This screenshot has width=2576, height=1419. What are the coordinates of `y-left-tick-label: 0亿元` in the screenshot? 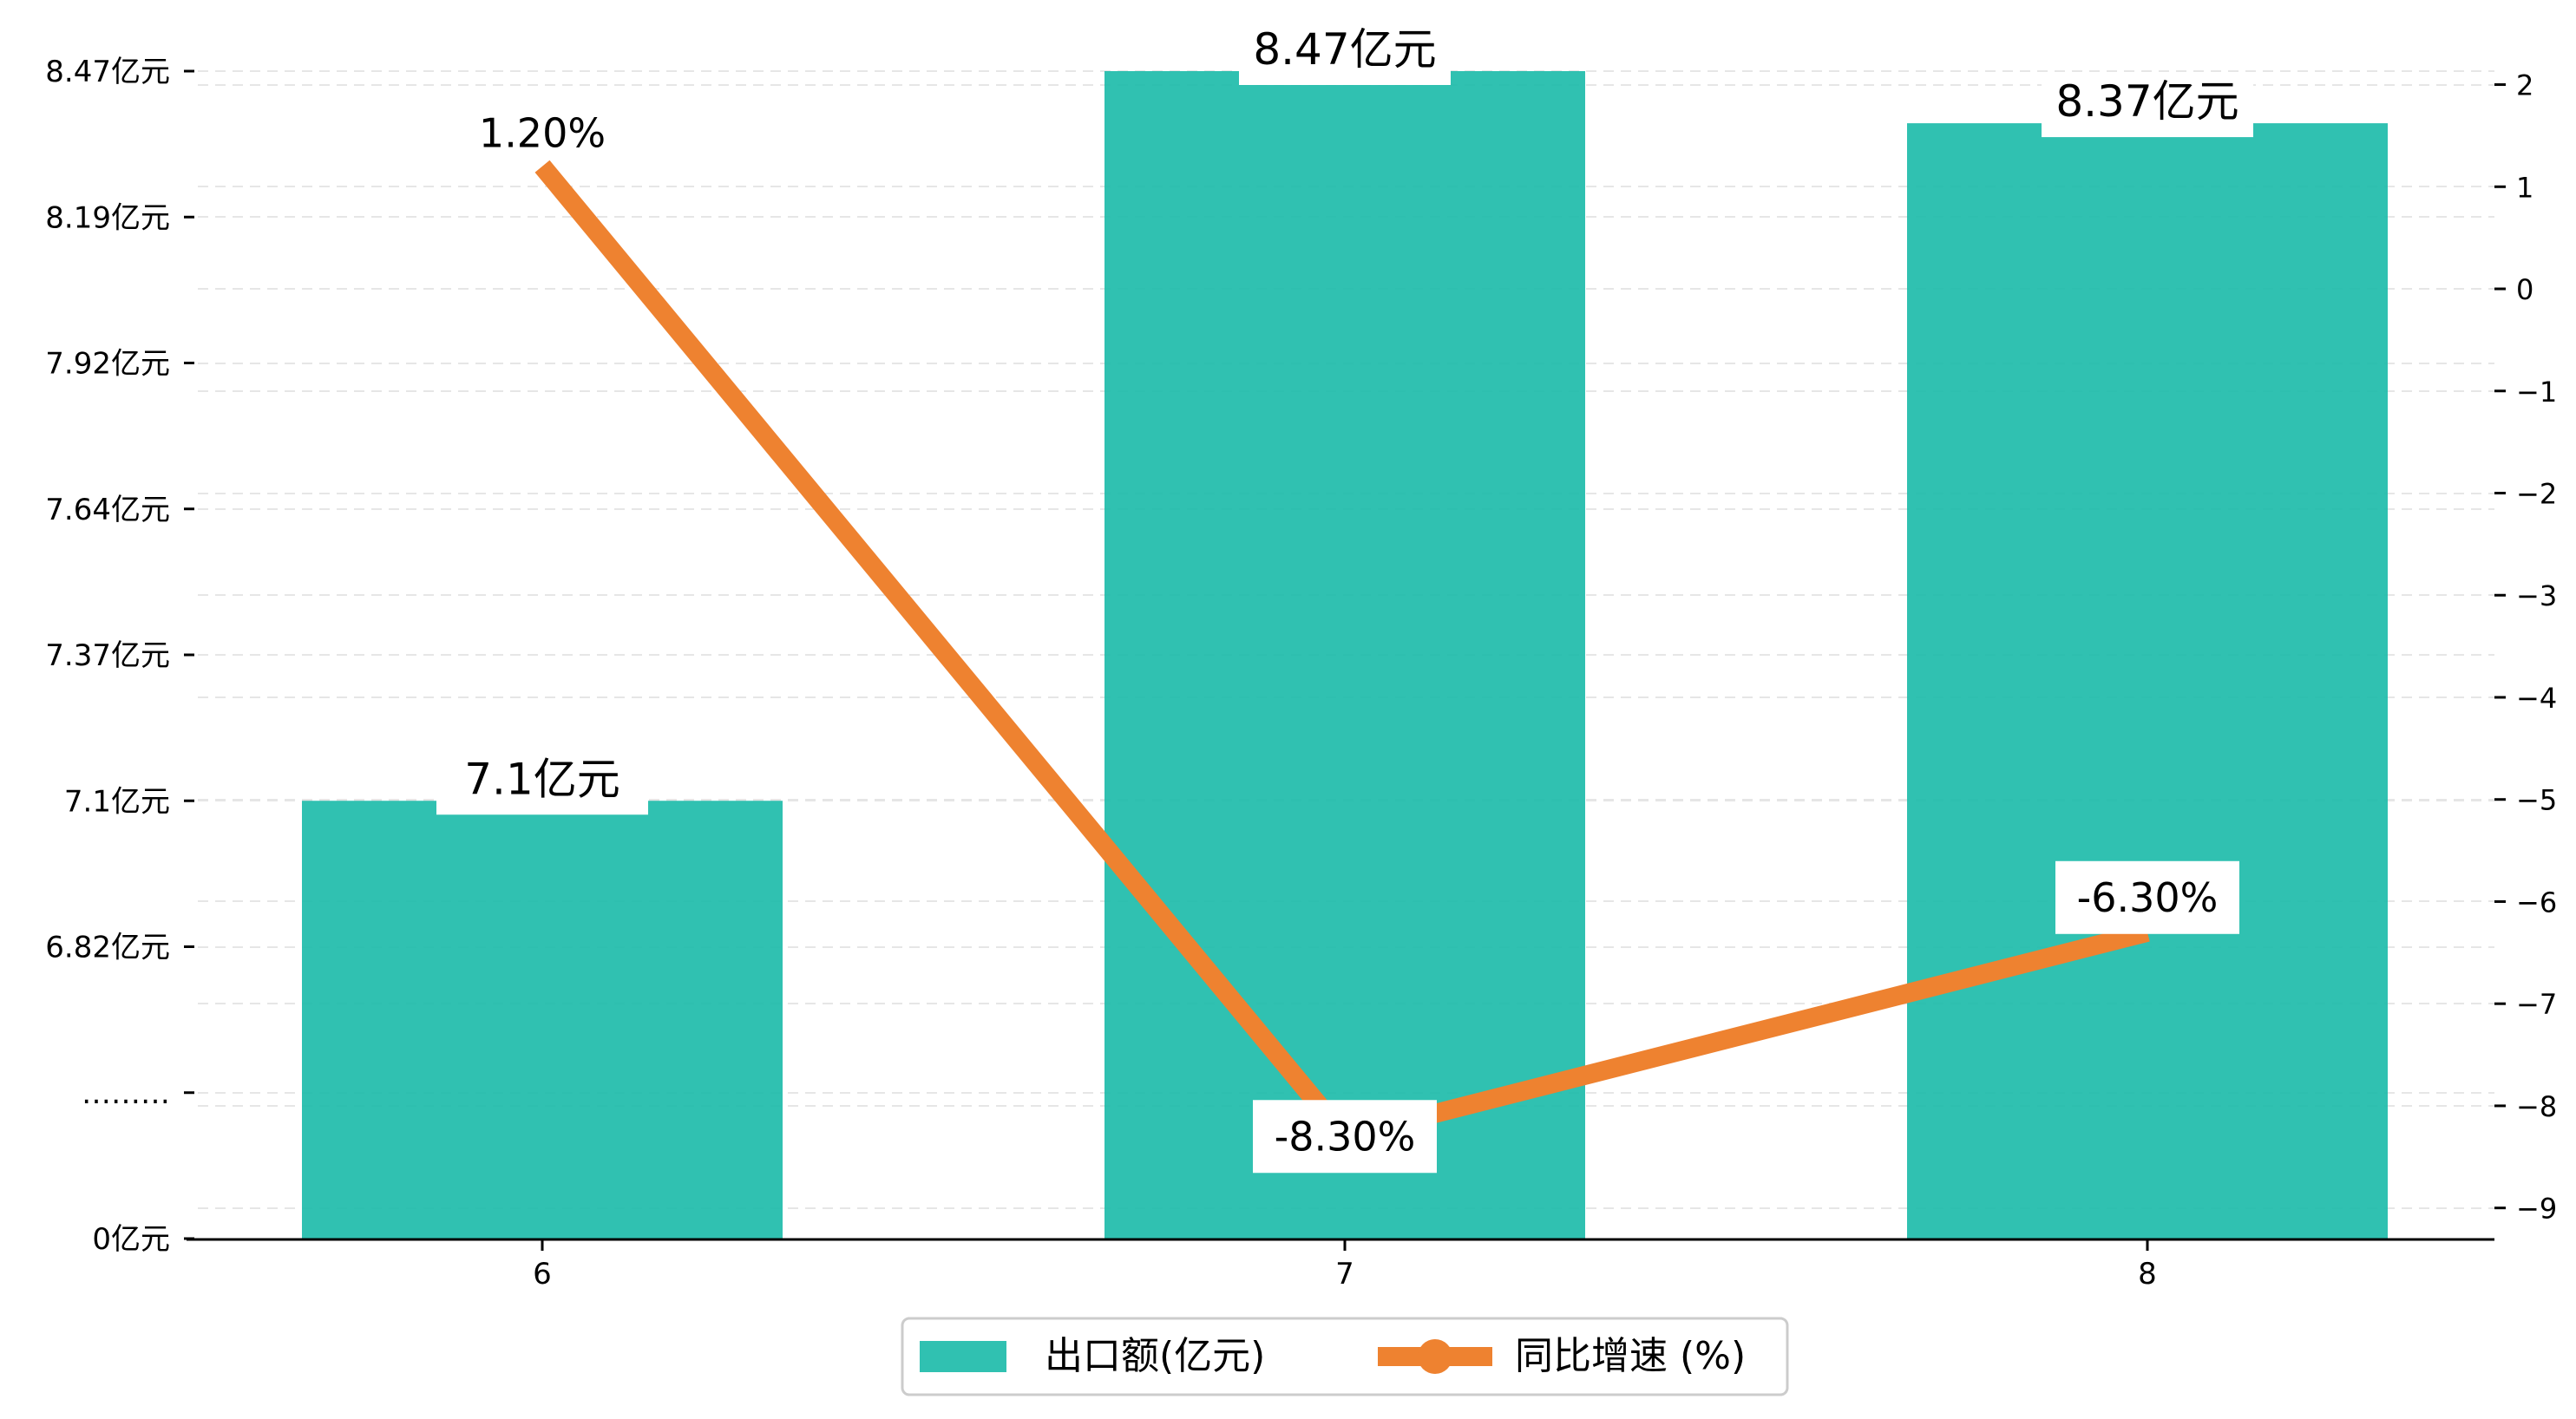 It's located at (131, 1239).